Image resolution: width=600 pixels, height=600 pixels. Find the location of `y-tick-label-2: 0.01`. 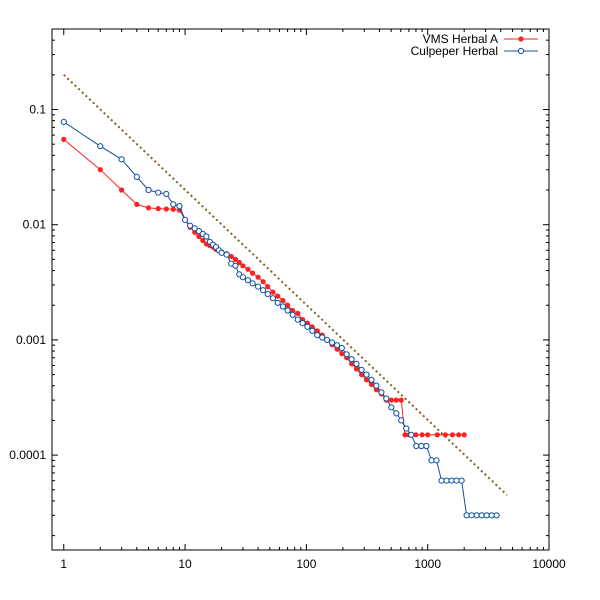

y-tick-label-2: 0.01 is located at coordinates (35, 225).